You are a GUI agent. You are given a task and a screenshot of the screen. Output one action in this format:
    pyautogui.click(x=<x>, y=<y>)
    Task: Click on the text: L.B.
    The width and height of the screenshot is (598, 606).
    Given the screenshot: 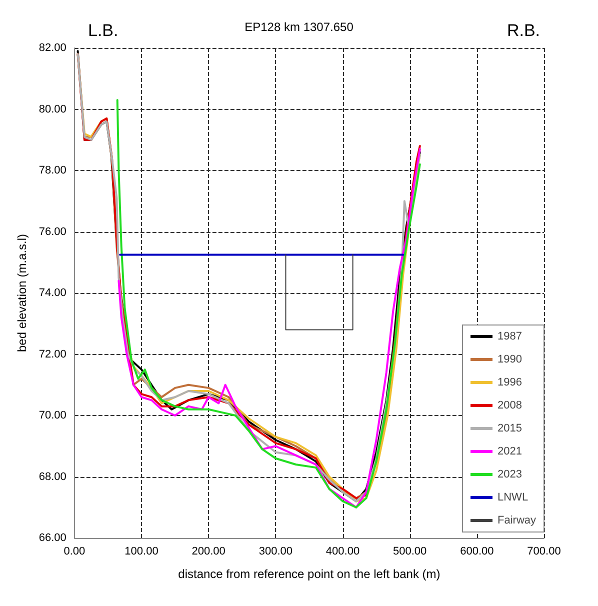 What is the action you would take?
    pyautogui.click(x=103, y=30)
    